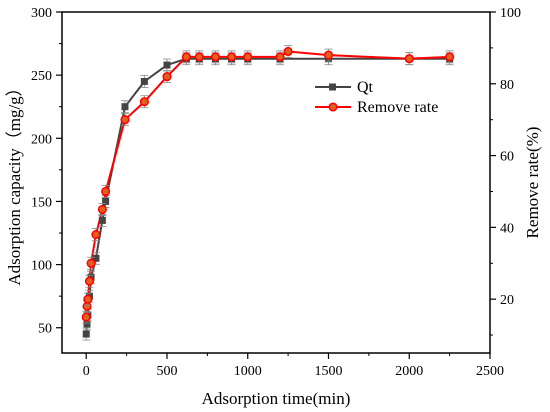  I want to click on y-right-tick-label: 40, so click(507, 228).